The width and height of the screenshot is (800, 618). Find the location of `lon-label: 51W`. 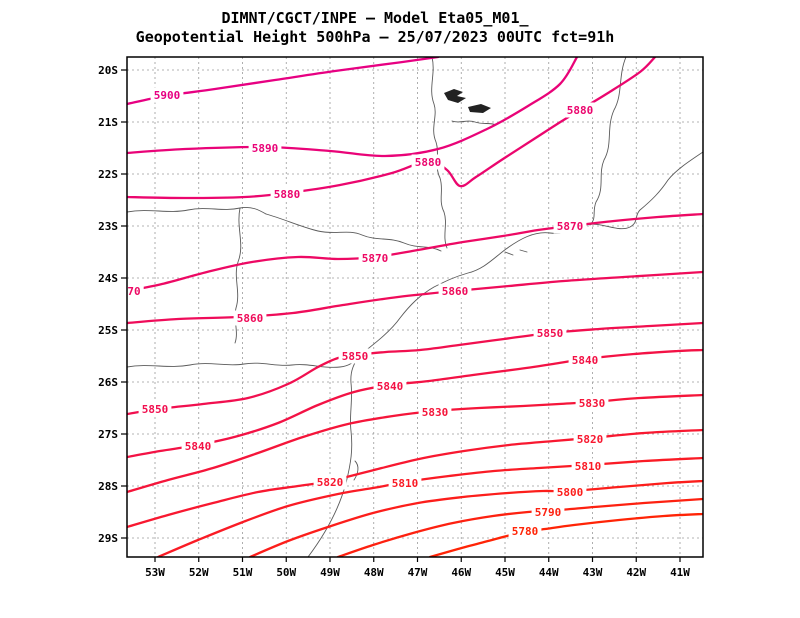

lon-label: 51W is located at coordinates (243, 572).